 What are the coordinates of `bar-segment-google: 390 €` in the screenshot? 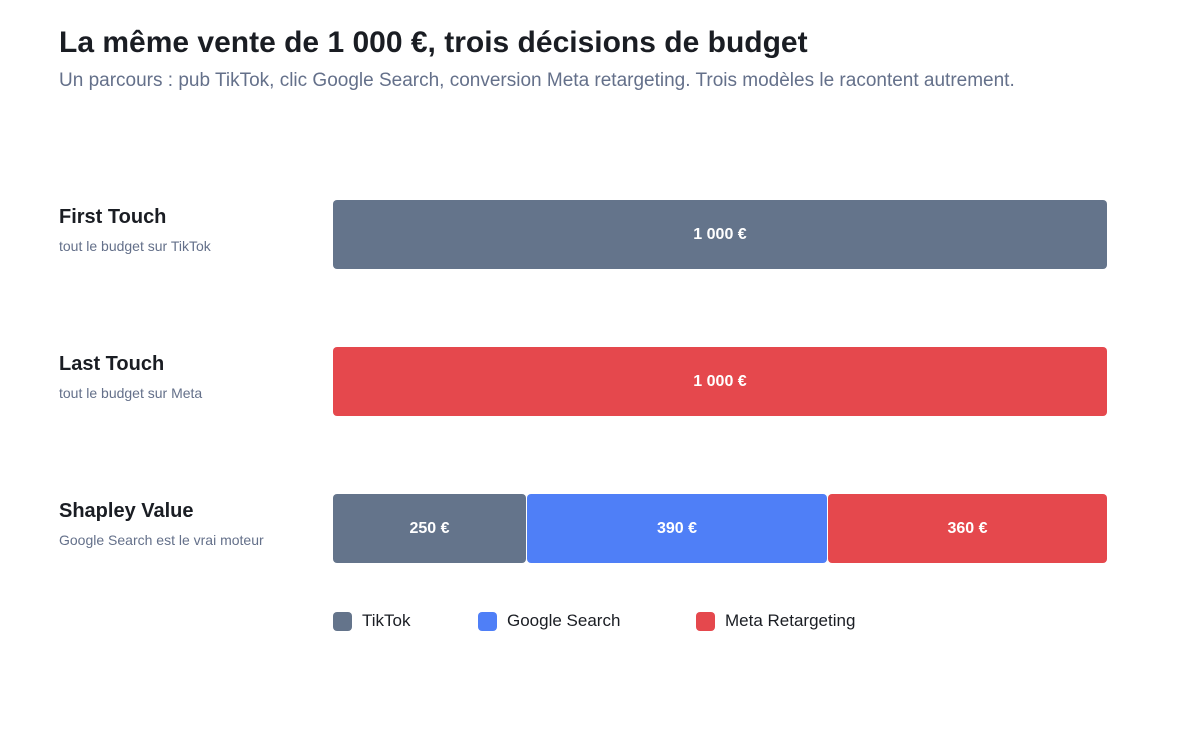 It's located at (677, 528).